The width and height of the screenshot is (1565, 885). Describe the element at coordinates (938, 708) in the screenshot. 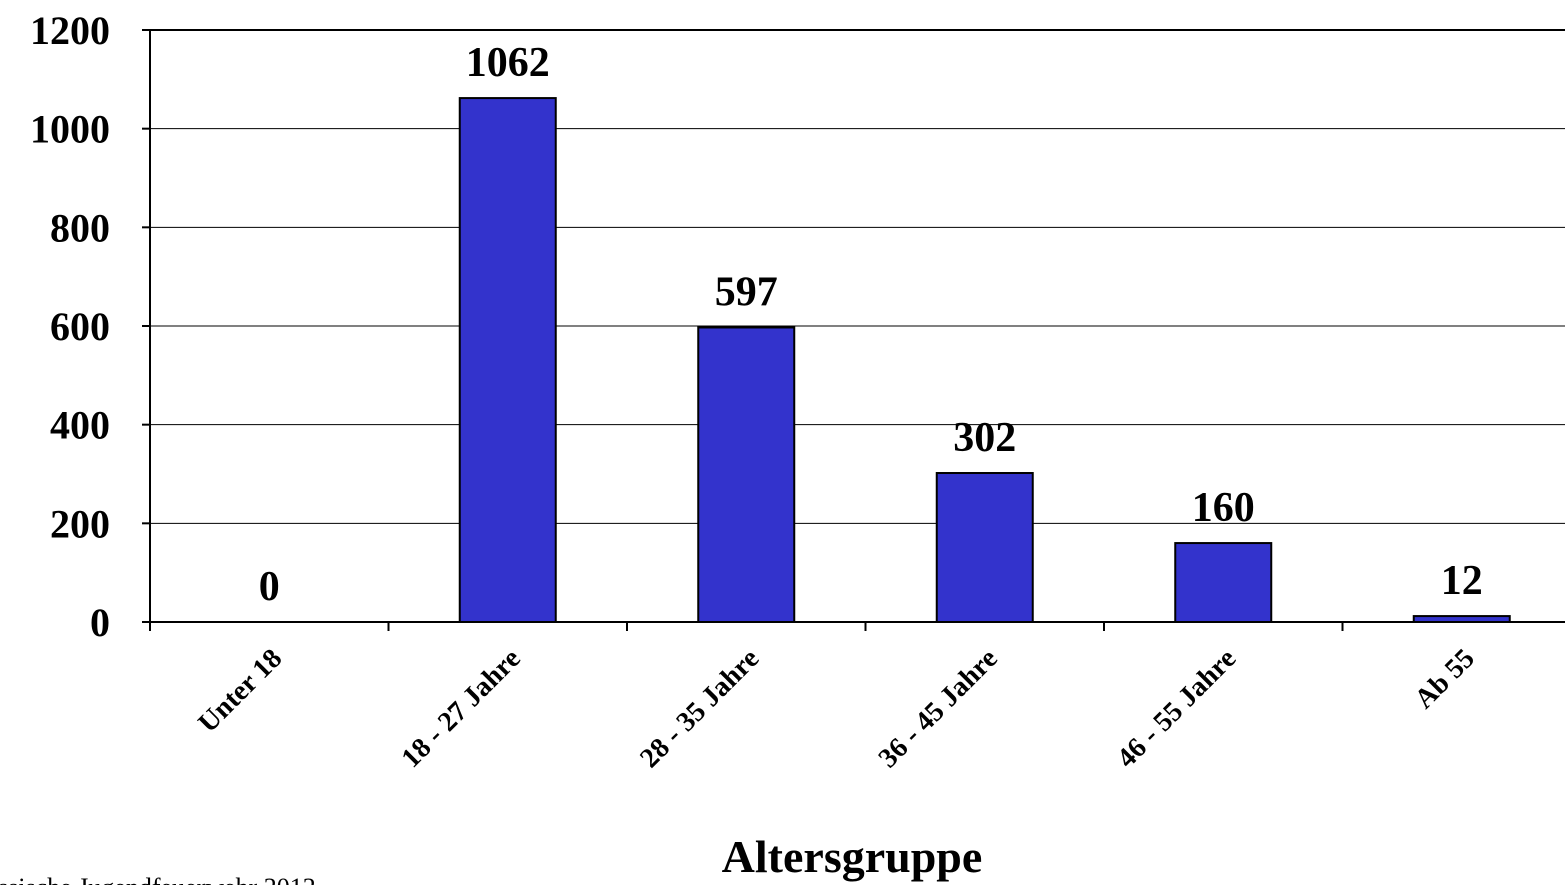

I see `x-category-label: 36 - 45 Jahre` at that location.